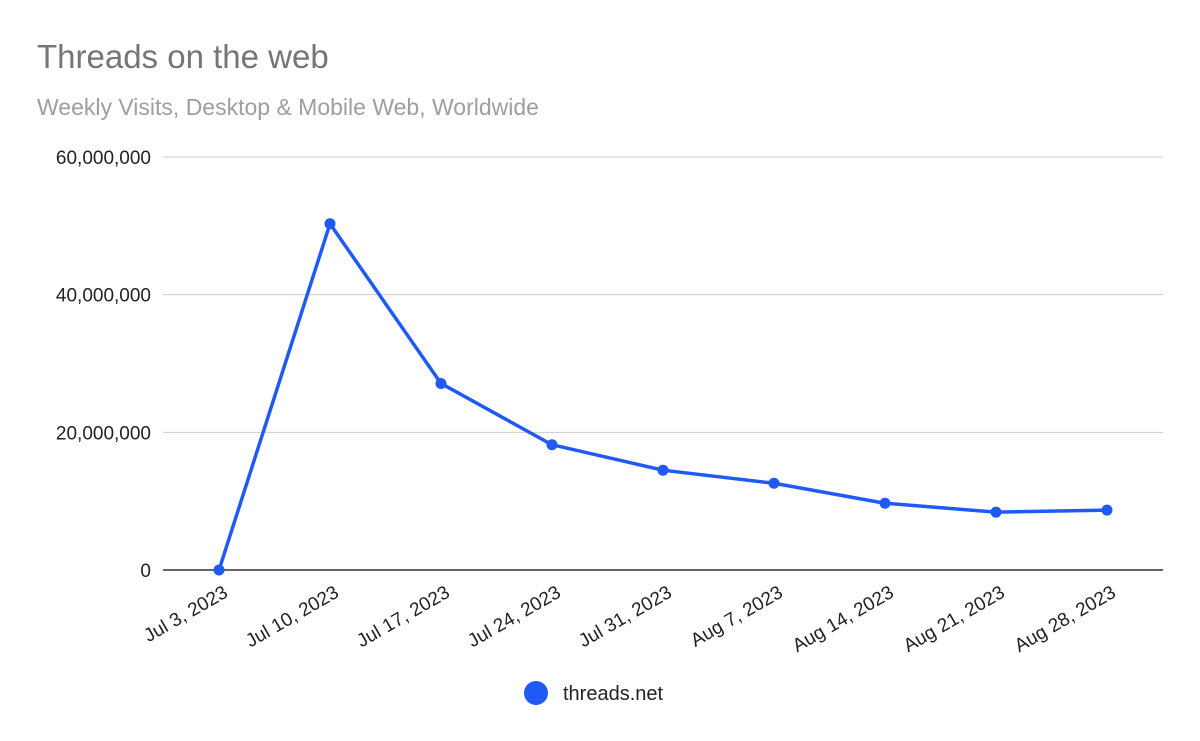  What do you see at coordinates (403, 617) in the screenshot?
I see `x-tick-label: Jul 17, 2023` at bounding box center [403, 617].